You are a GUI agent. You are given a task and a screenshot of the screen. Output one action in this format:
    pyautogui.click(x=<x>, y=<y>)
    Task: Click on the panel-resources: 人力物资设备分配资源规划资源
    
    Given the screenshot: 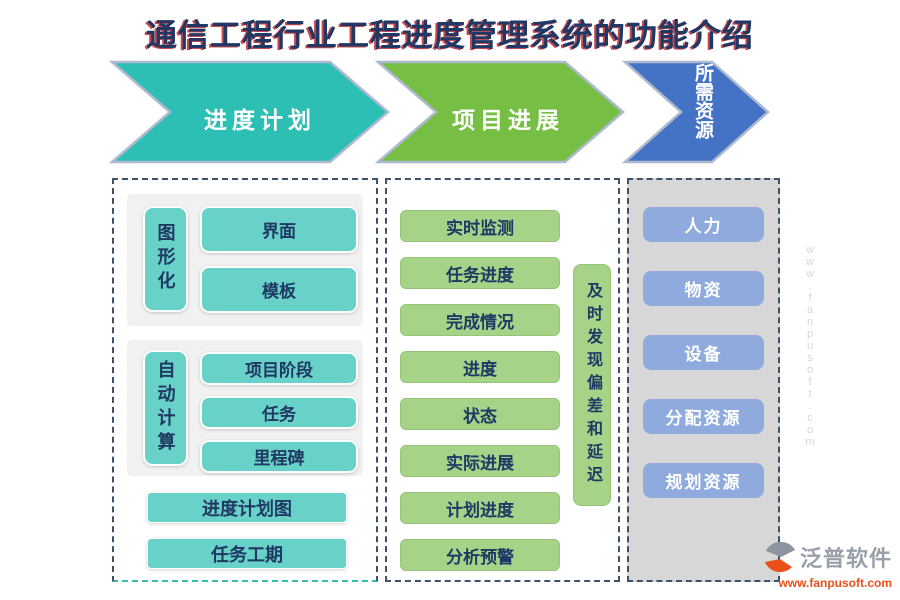 What is the action you would take?
    pyautogui.click(x=703, y=380)
    